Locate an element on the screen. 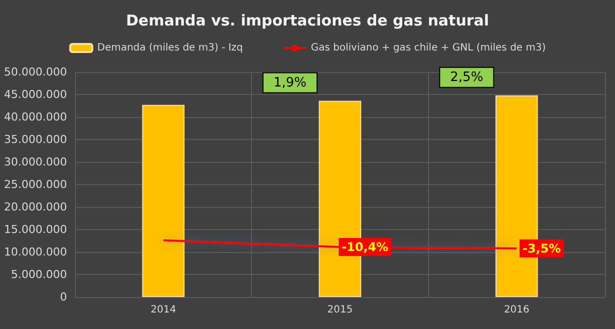 The image size is (615, 329). y-tick-label: 35.000.000 is located at coordinates (35, 139).